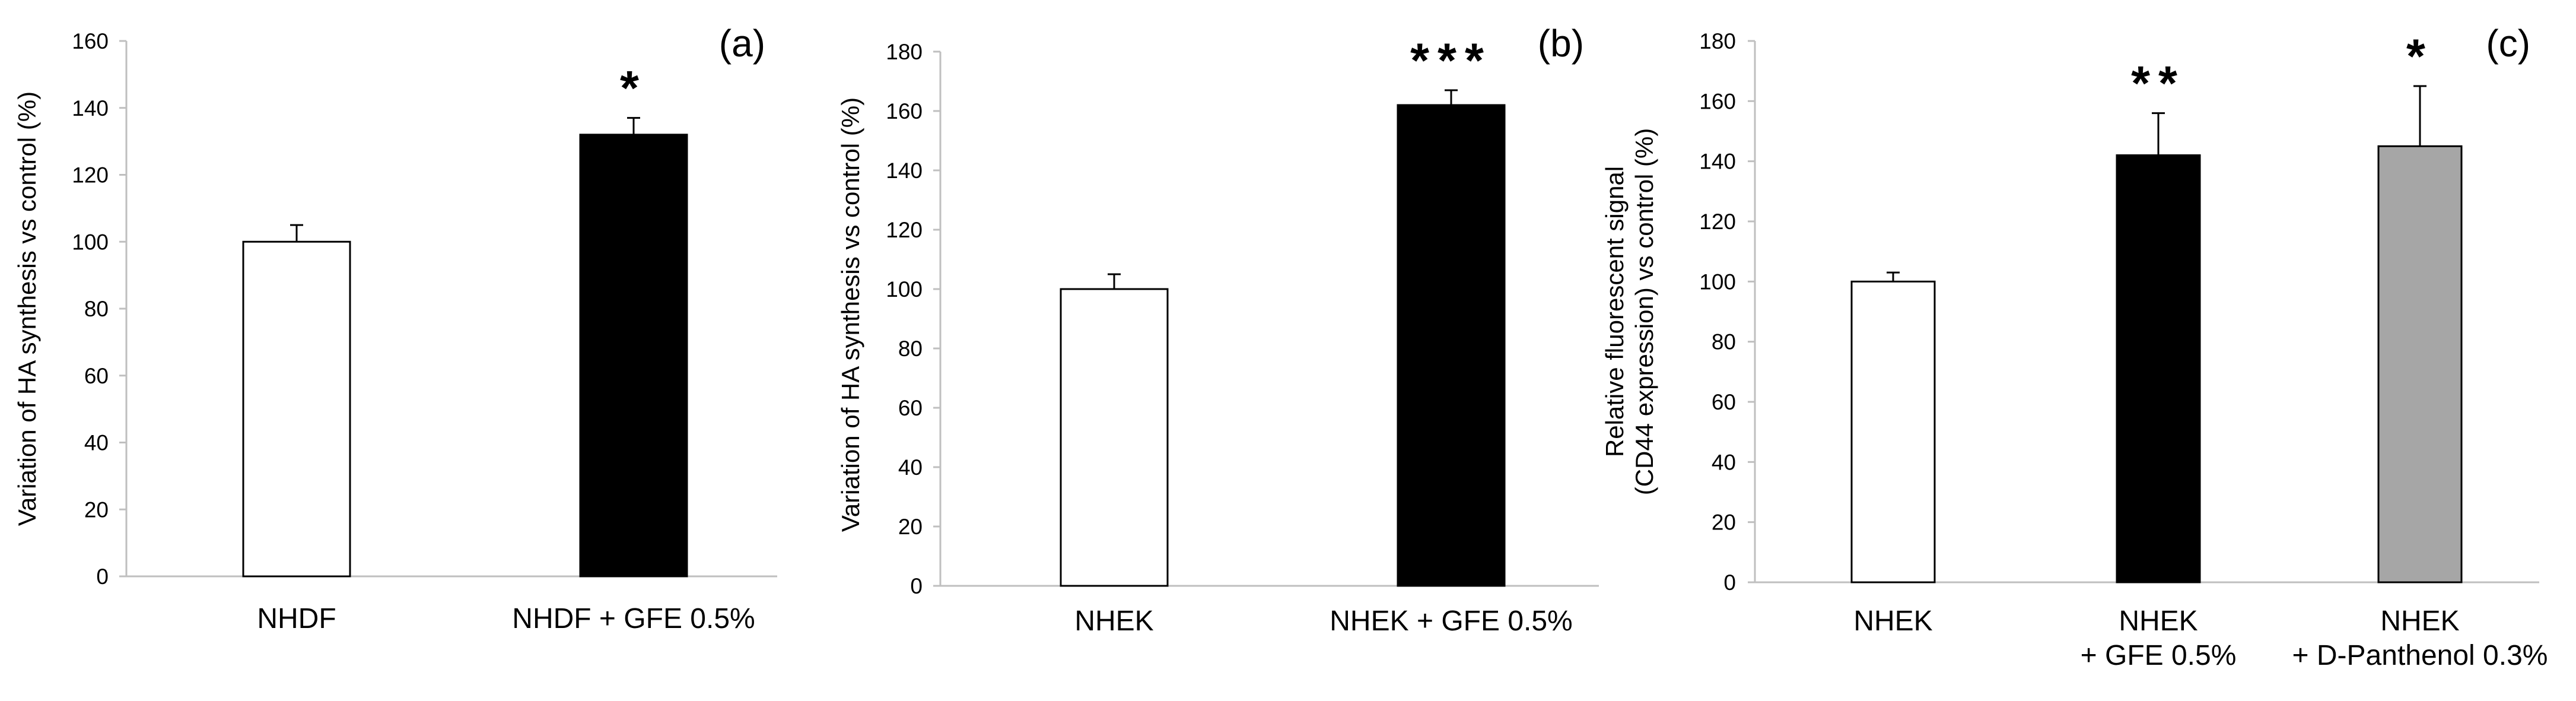 This screenshot has width=2576, height=701. Describe the element at coordinates (1451, 61) in the screenshot. I see `significance-marker: ***` at that location.